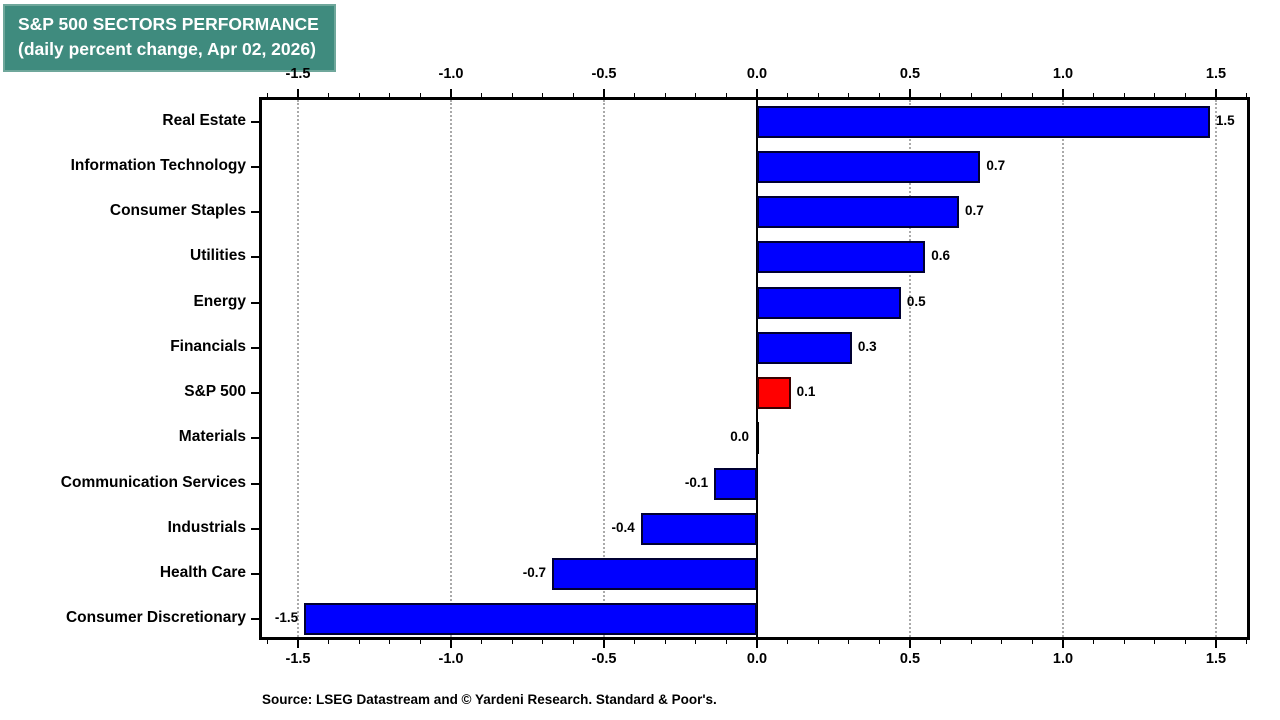  Describe the element at coordinates (298, 74) in the screenshot. I see `x-axis-tick-label: -1.5` at that location.